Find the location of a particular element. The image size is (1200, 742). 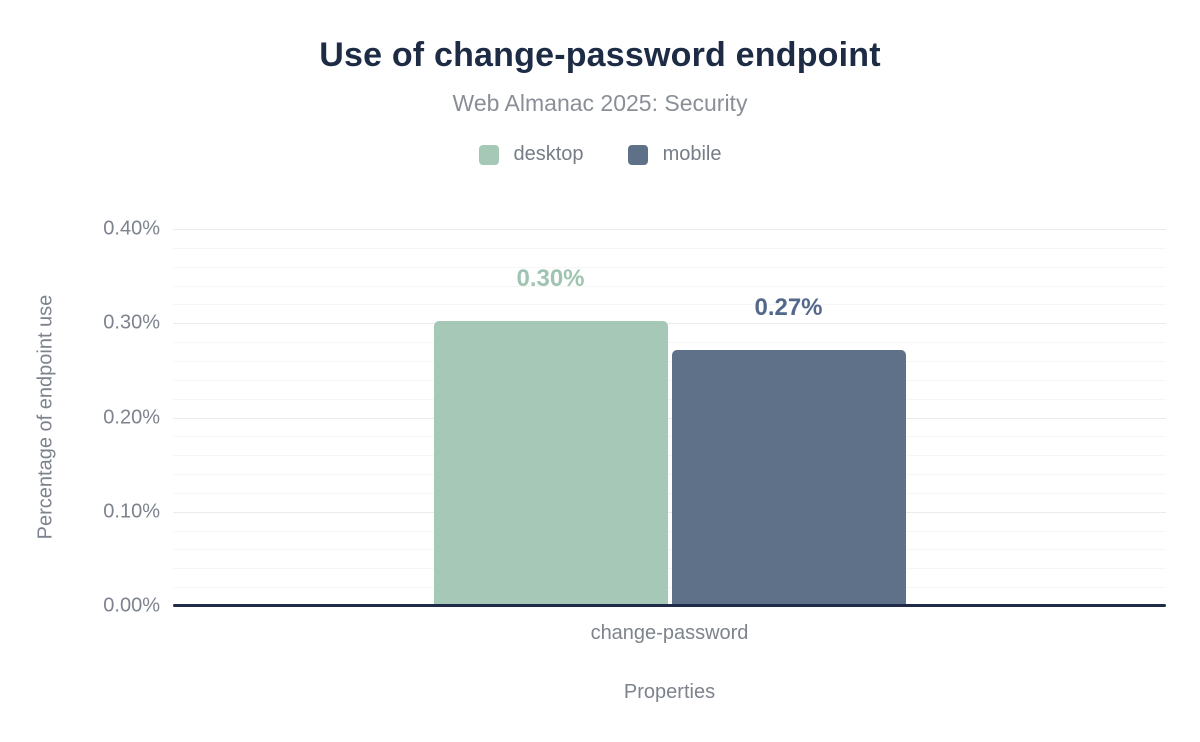

y-tick-label: 0.30% is located at coordinates (131, 322).